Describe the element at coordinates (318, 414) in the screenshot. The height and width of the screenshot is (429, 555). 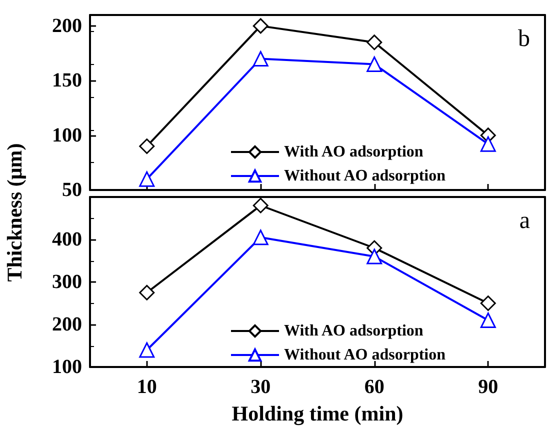
I see `x-axis-title: Holding time (min)` at that location.